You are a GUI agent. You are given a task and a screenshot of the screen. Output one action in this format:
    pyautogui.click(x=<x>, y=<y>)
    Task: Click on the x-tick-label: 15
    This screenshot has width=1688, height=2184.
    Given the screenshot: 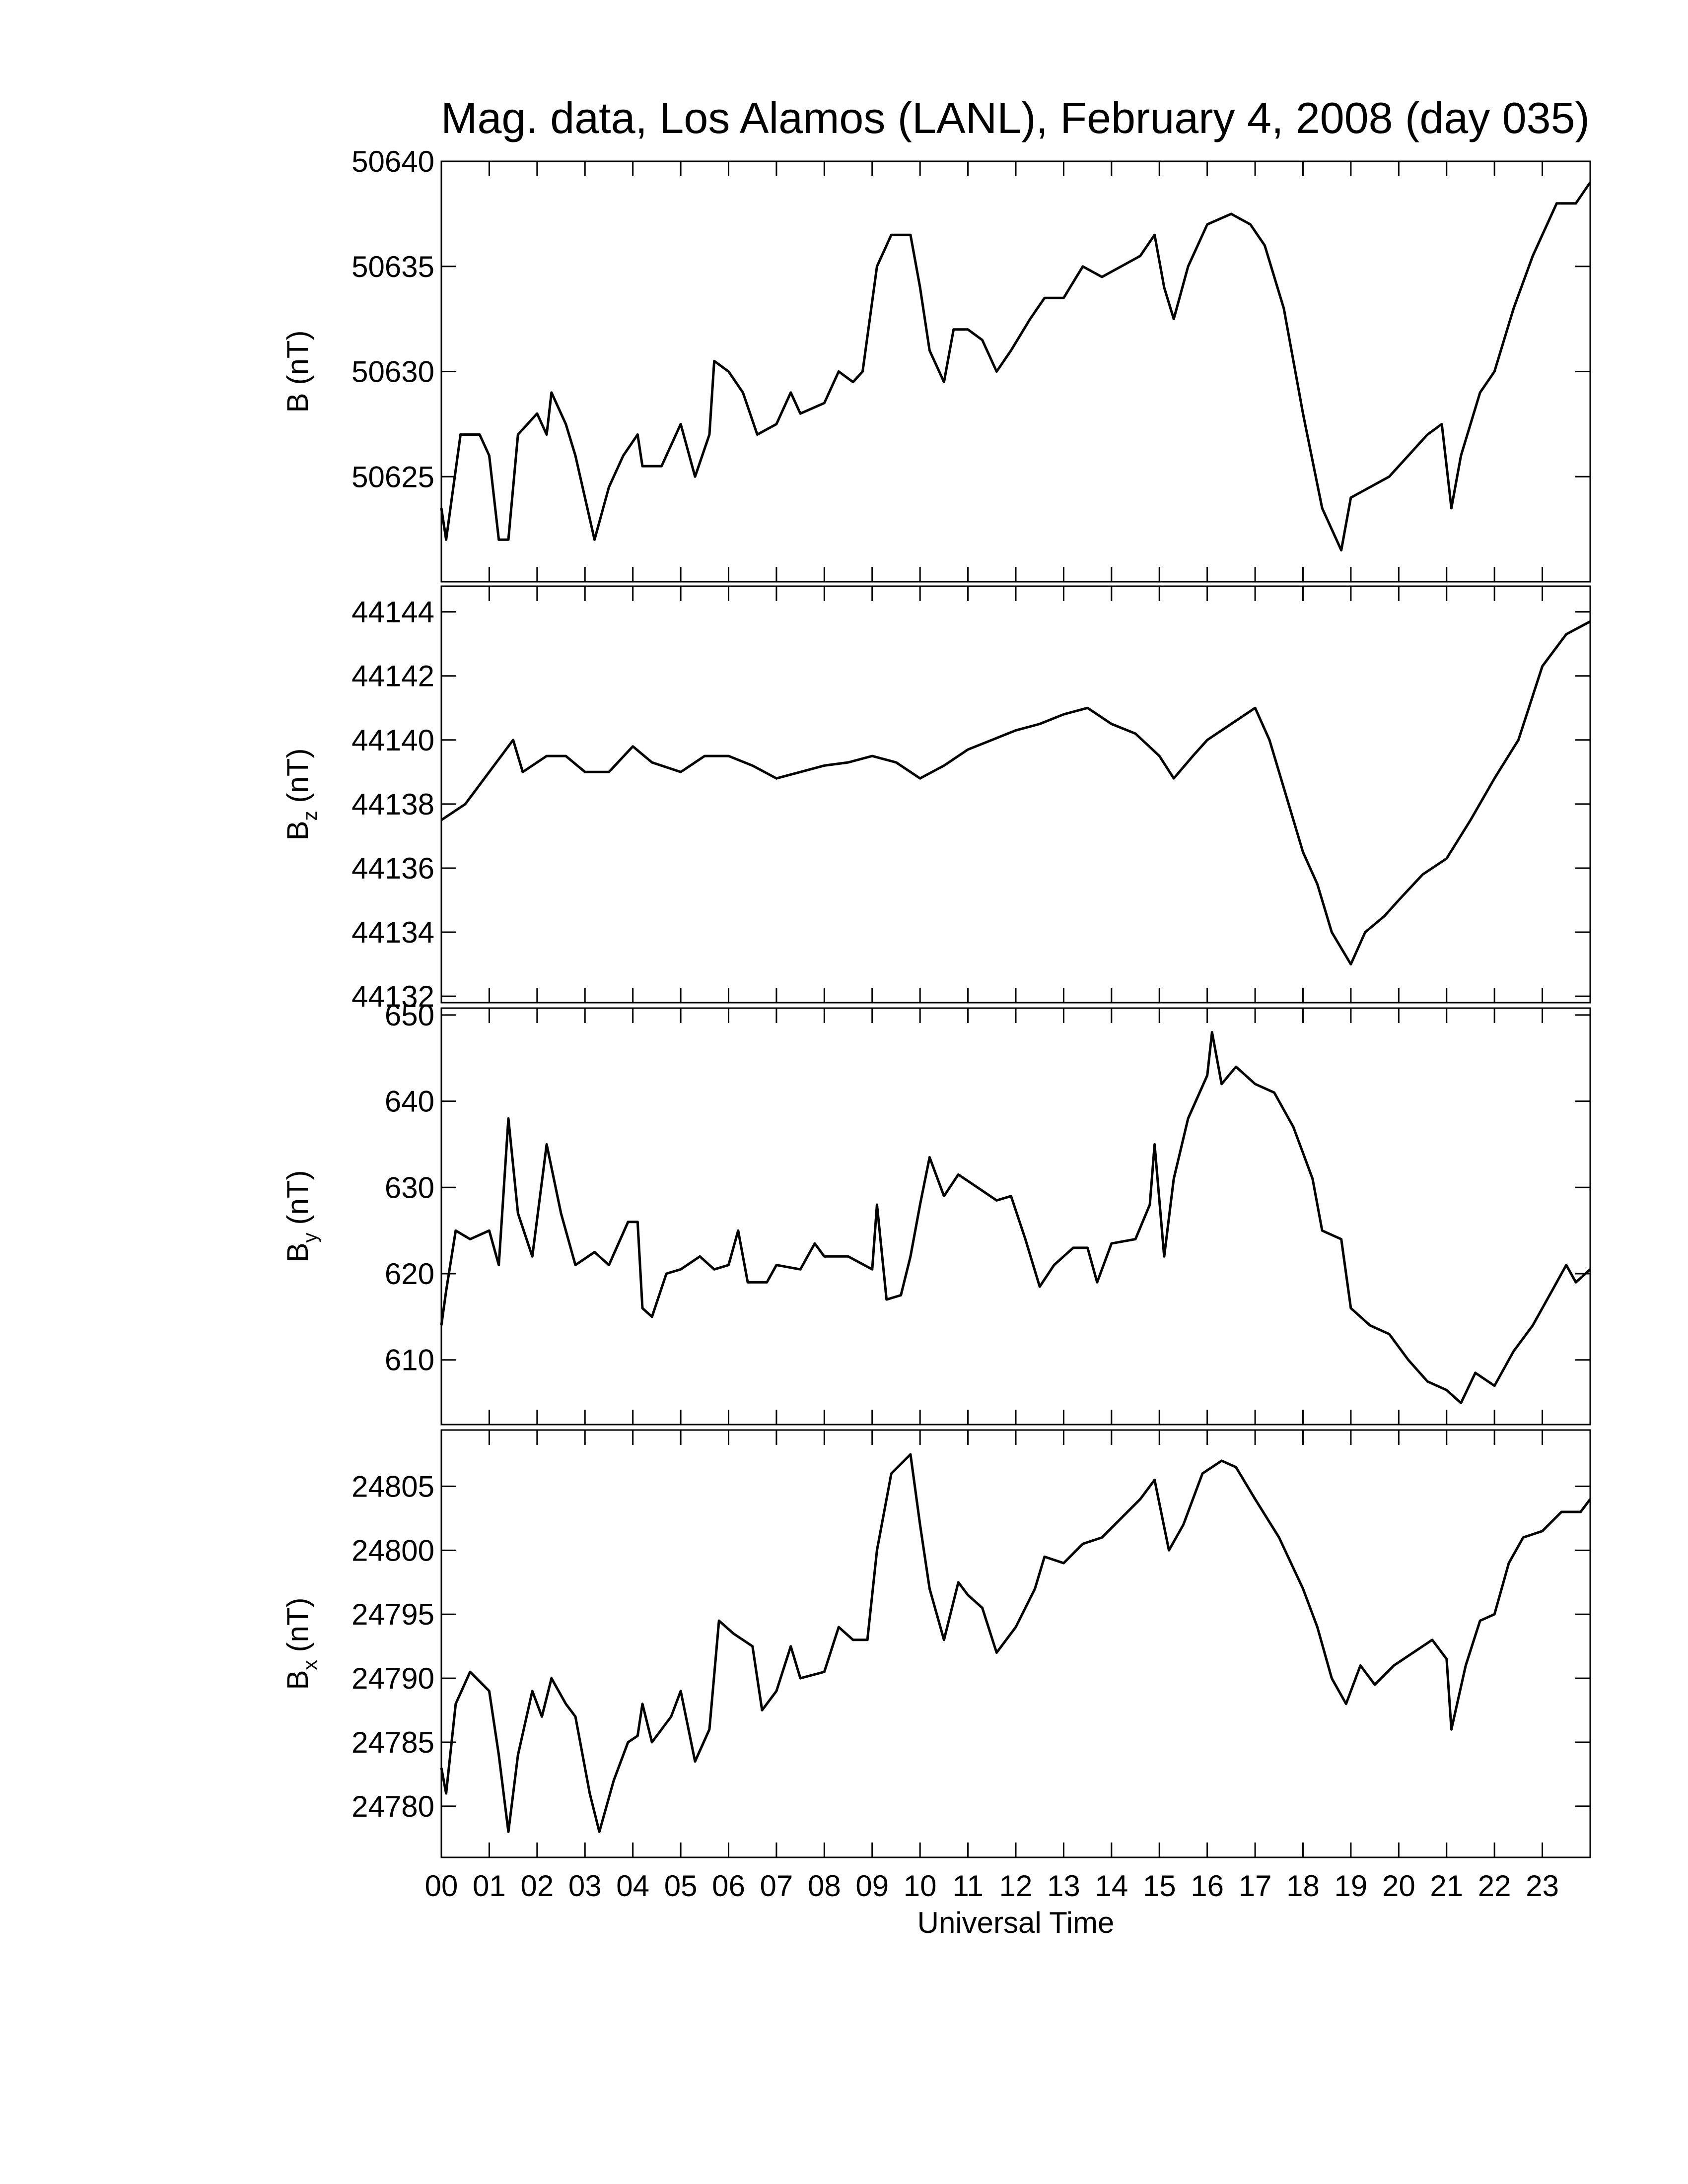 What is the action you would take?
    pyautogui.click(x=1159, y=1886)
    